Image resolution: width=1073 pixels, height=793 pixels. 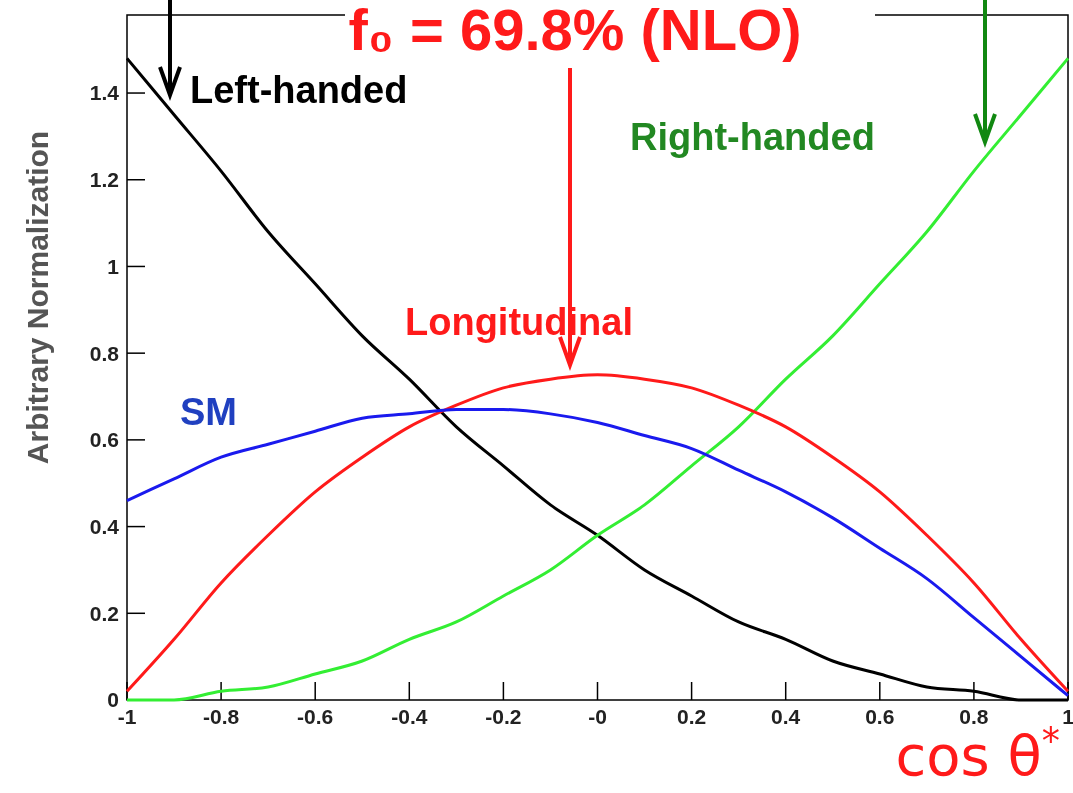 What do you see at coordinates (692, 716) in the screenshot?
I see `x-tick-label: 0.2` at bounding box center [692, 716].